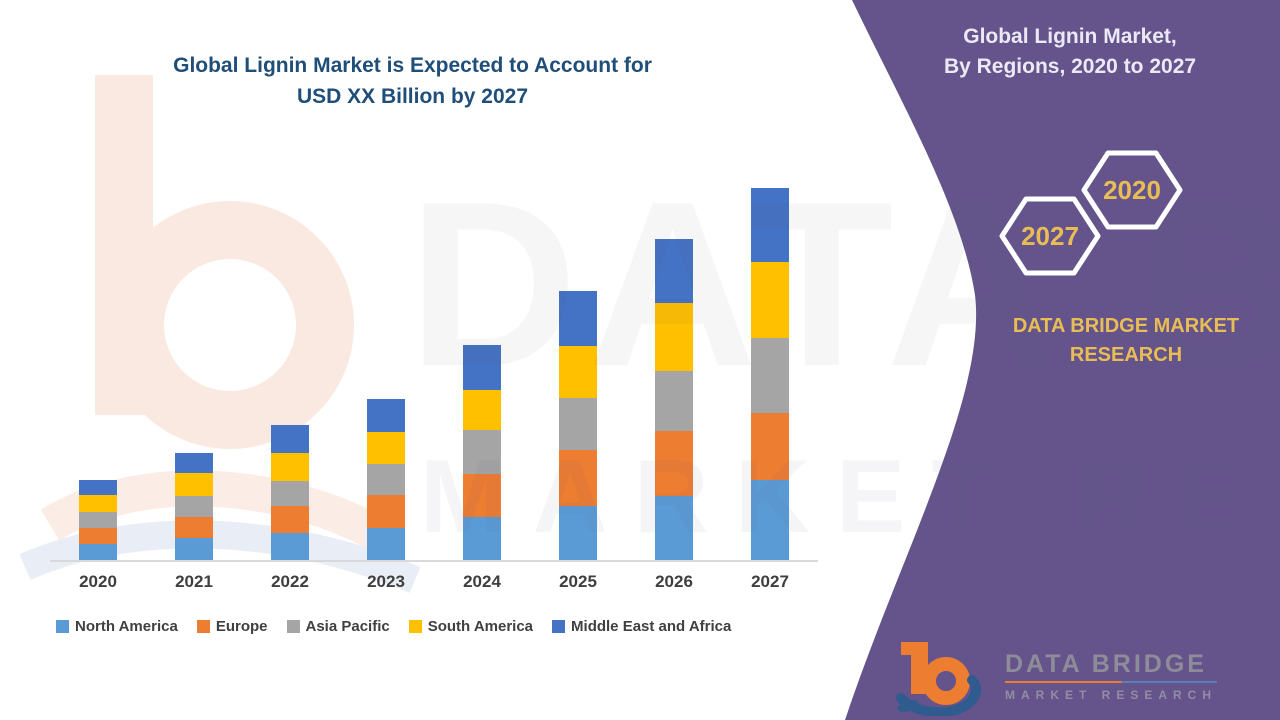  I want to click on bar-segment-2022-middle-east-and-africa, so click(290, 438).